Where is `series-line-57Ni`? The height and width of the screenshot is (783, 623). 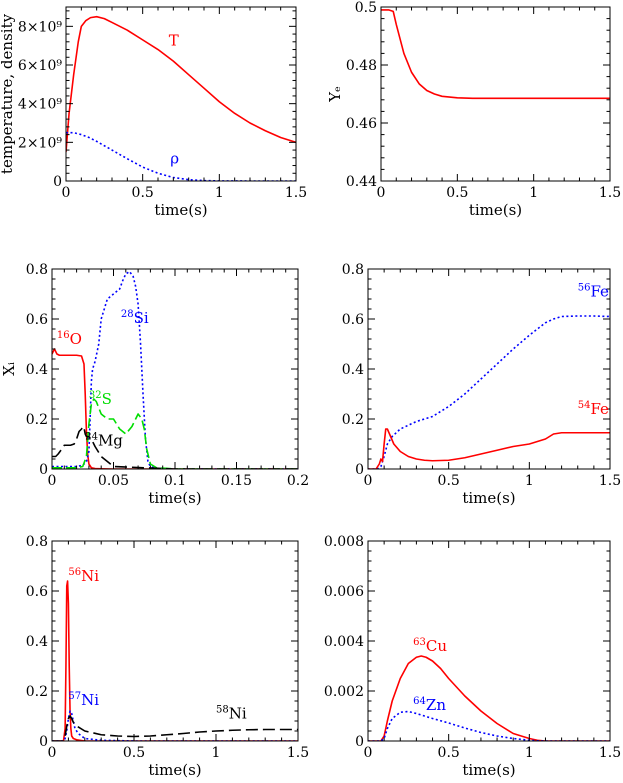 series-line-57Ni is located at coordinates (175, 725).